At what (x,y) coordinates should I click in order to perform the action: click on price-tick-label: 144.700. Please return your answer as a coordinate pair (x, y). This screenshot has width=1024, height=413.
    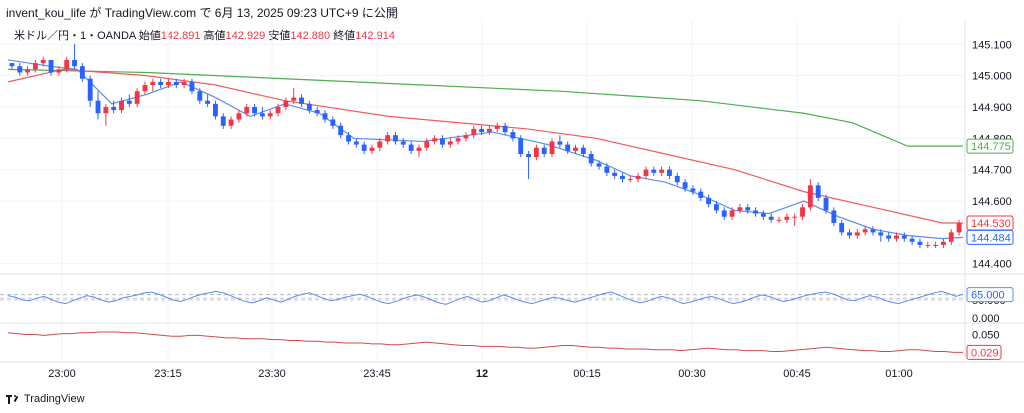
    Looking at the image, I should click on (992, 171).